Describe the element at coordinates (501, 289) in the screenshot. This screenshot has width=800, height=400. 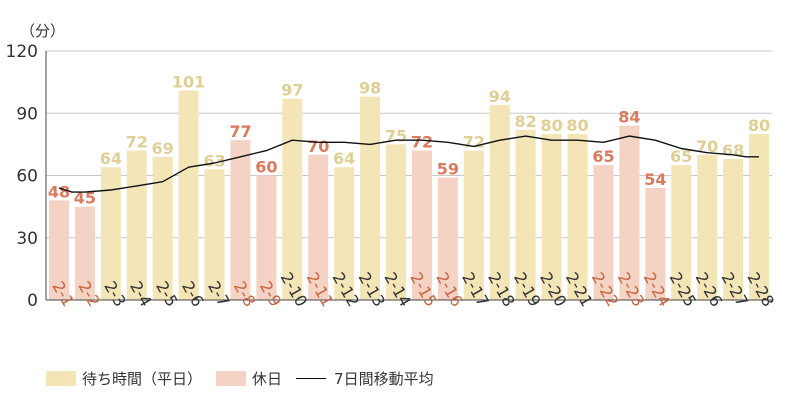
I see `x-tick-label: 2-18` at that location.